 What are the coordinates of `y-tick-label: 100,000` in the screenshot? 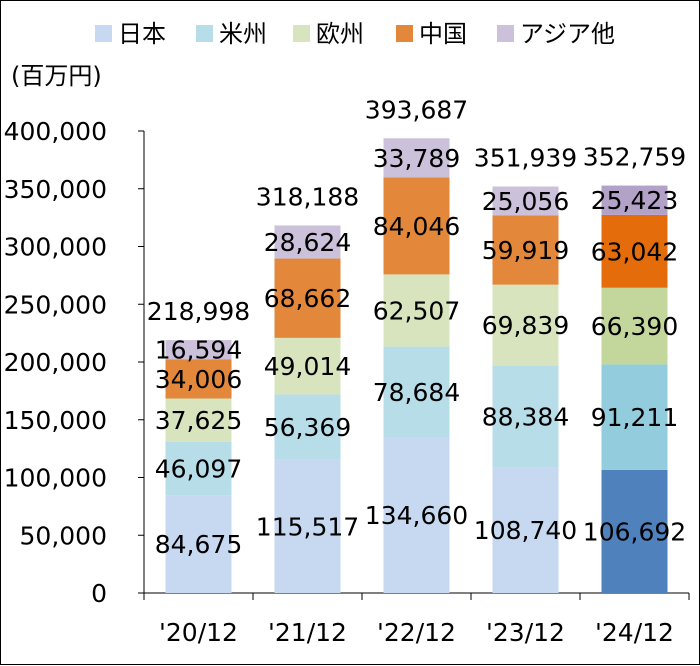 It's located at (55, 478).